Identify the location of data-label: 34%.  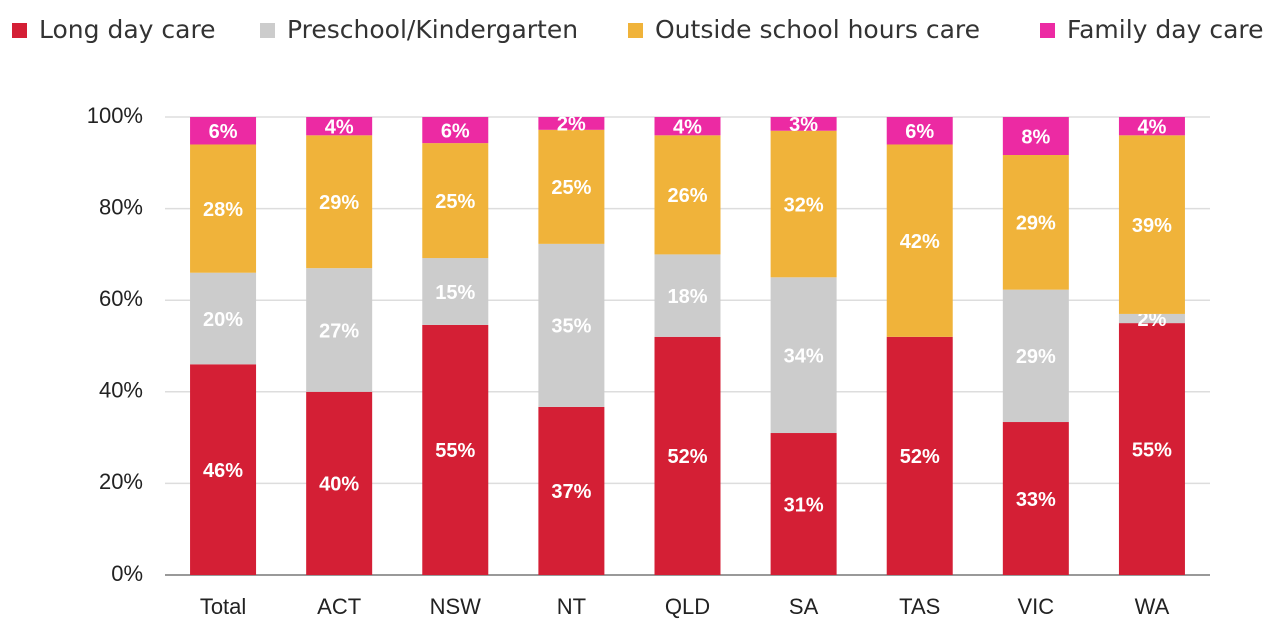
(804, 356).